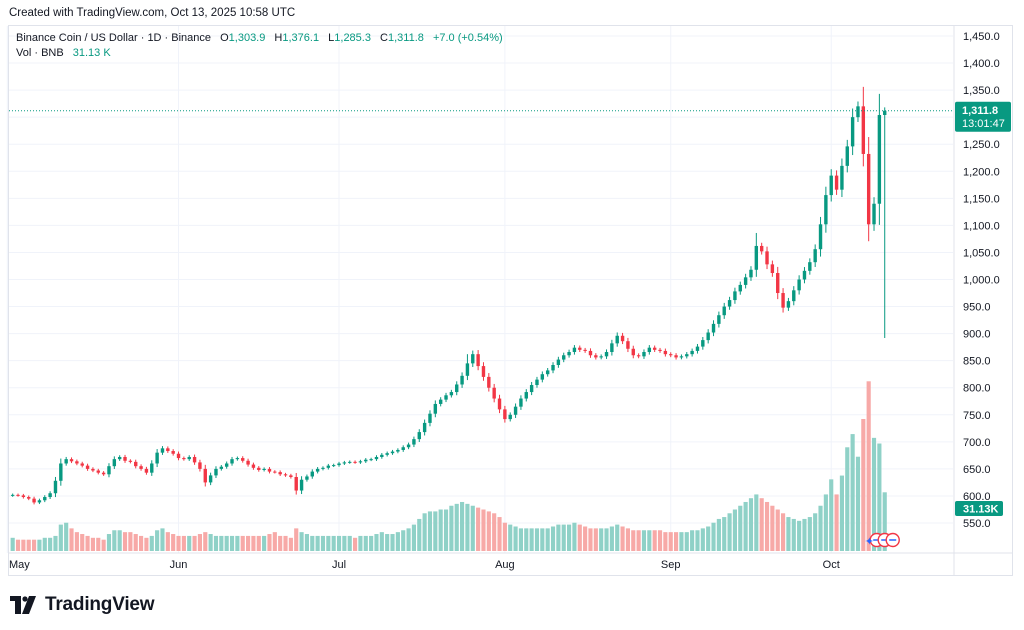  I want to click on close-label: C, so click(384, 38).